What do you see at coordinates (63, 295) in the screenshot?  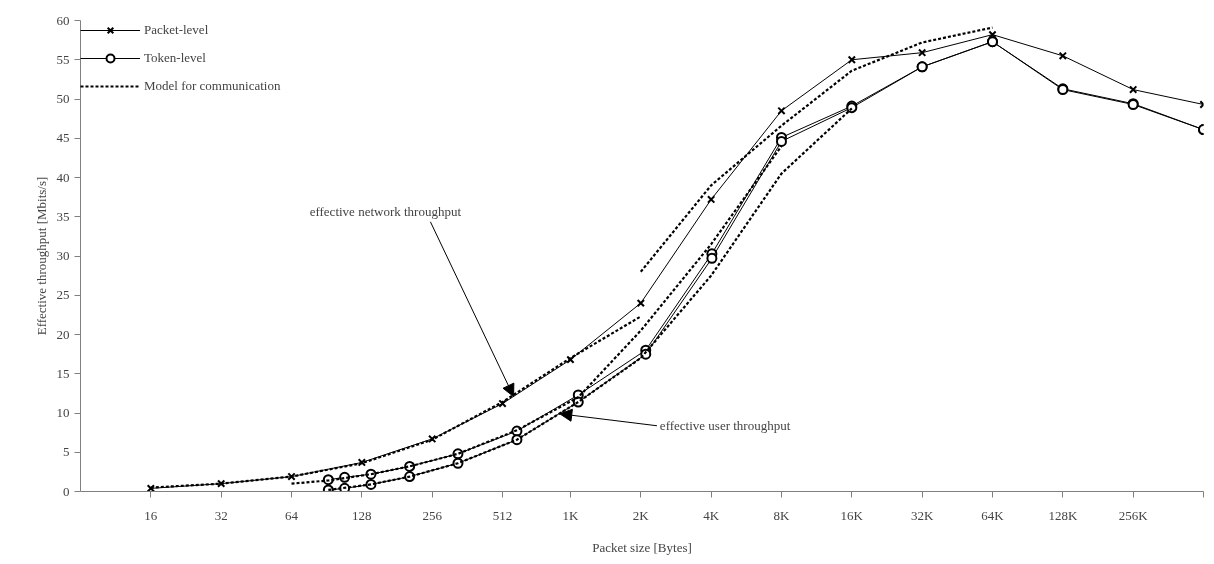 I see `y-tick-label: 25` at bounding box center [63, 295].